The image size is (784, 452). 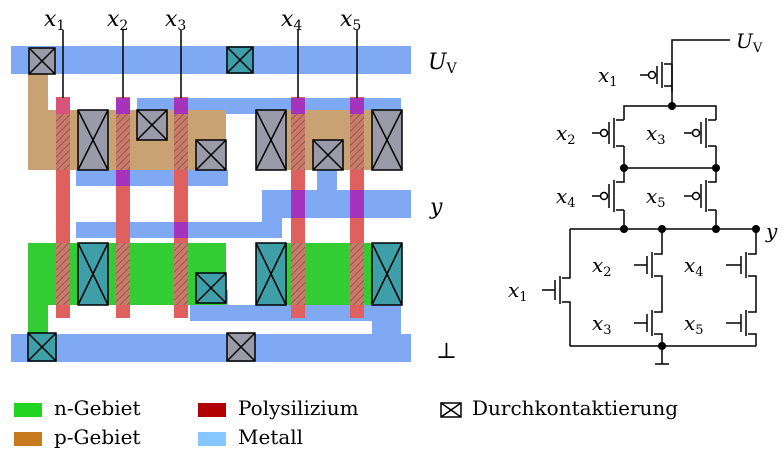 What do you see at coordinates (446, 351) in the screenshot?
I see `ground-label: ⊥` at bounding box center [446, 351].